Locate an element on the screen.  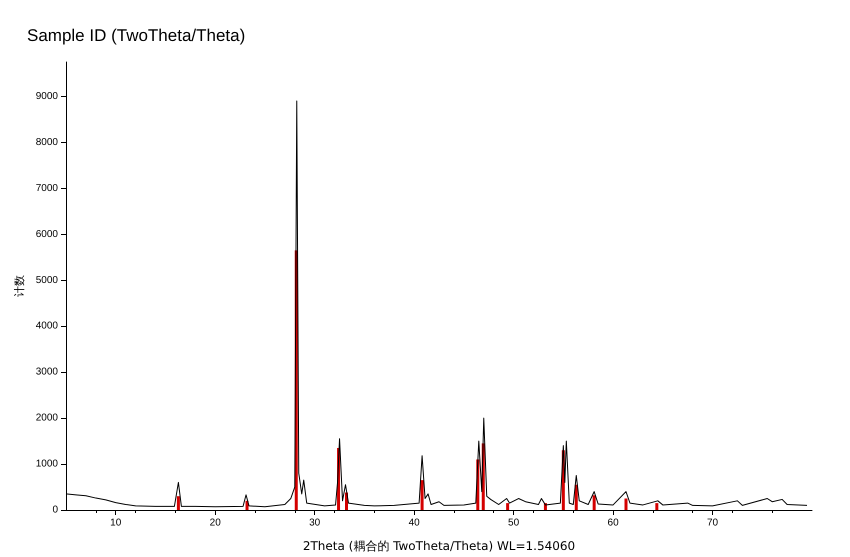
y-tick-label: 0 is located at coordinates (55, 510).